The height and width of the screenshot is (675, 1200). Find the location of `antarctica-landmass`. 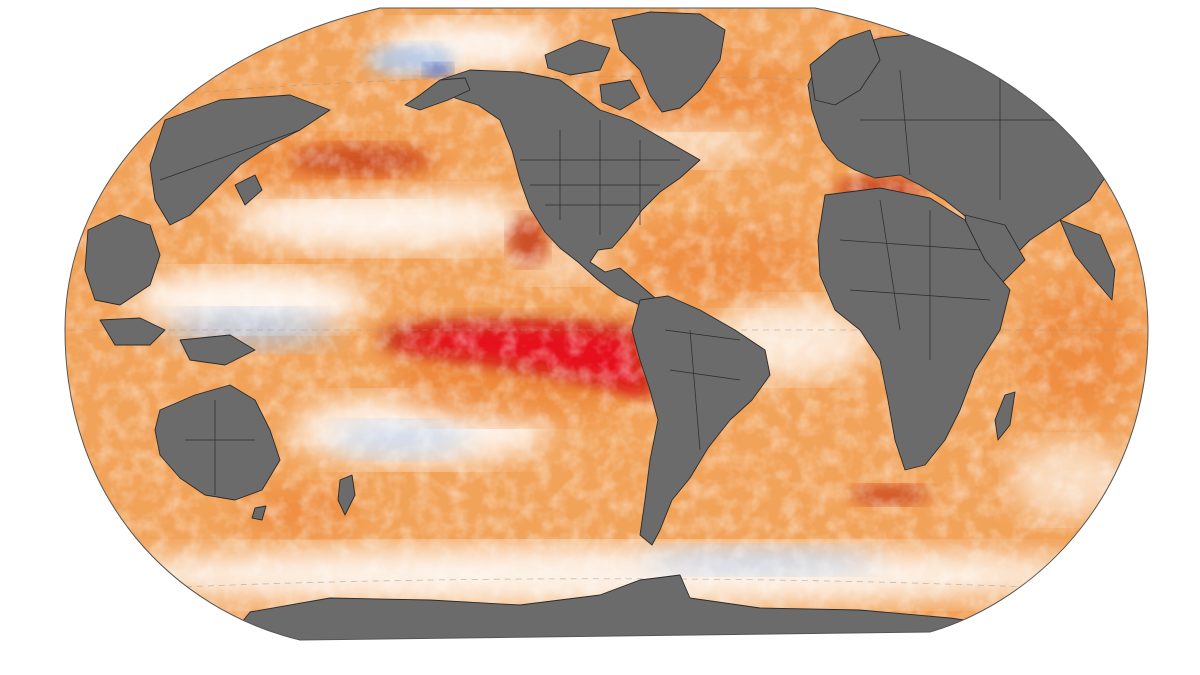

antarctica-landmass is located at coordinates (600, 607).